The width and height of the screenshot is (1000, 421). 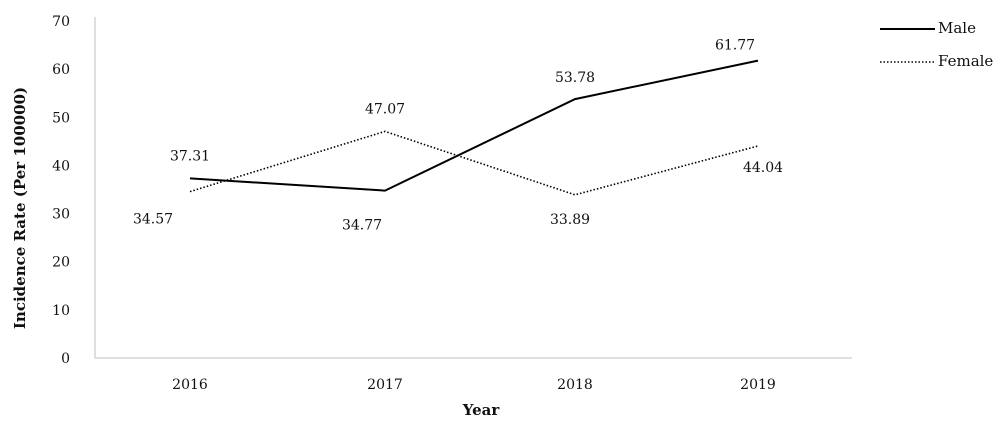 I want to click on x-tick-label: 2019, so click(x=758, y=385).